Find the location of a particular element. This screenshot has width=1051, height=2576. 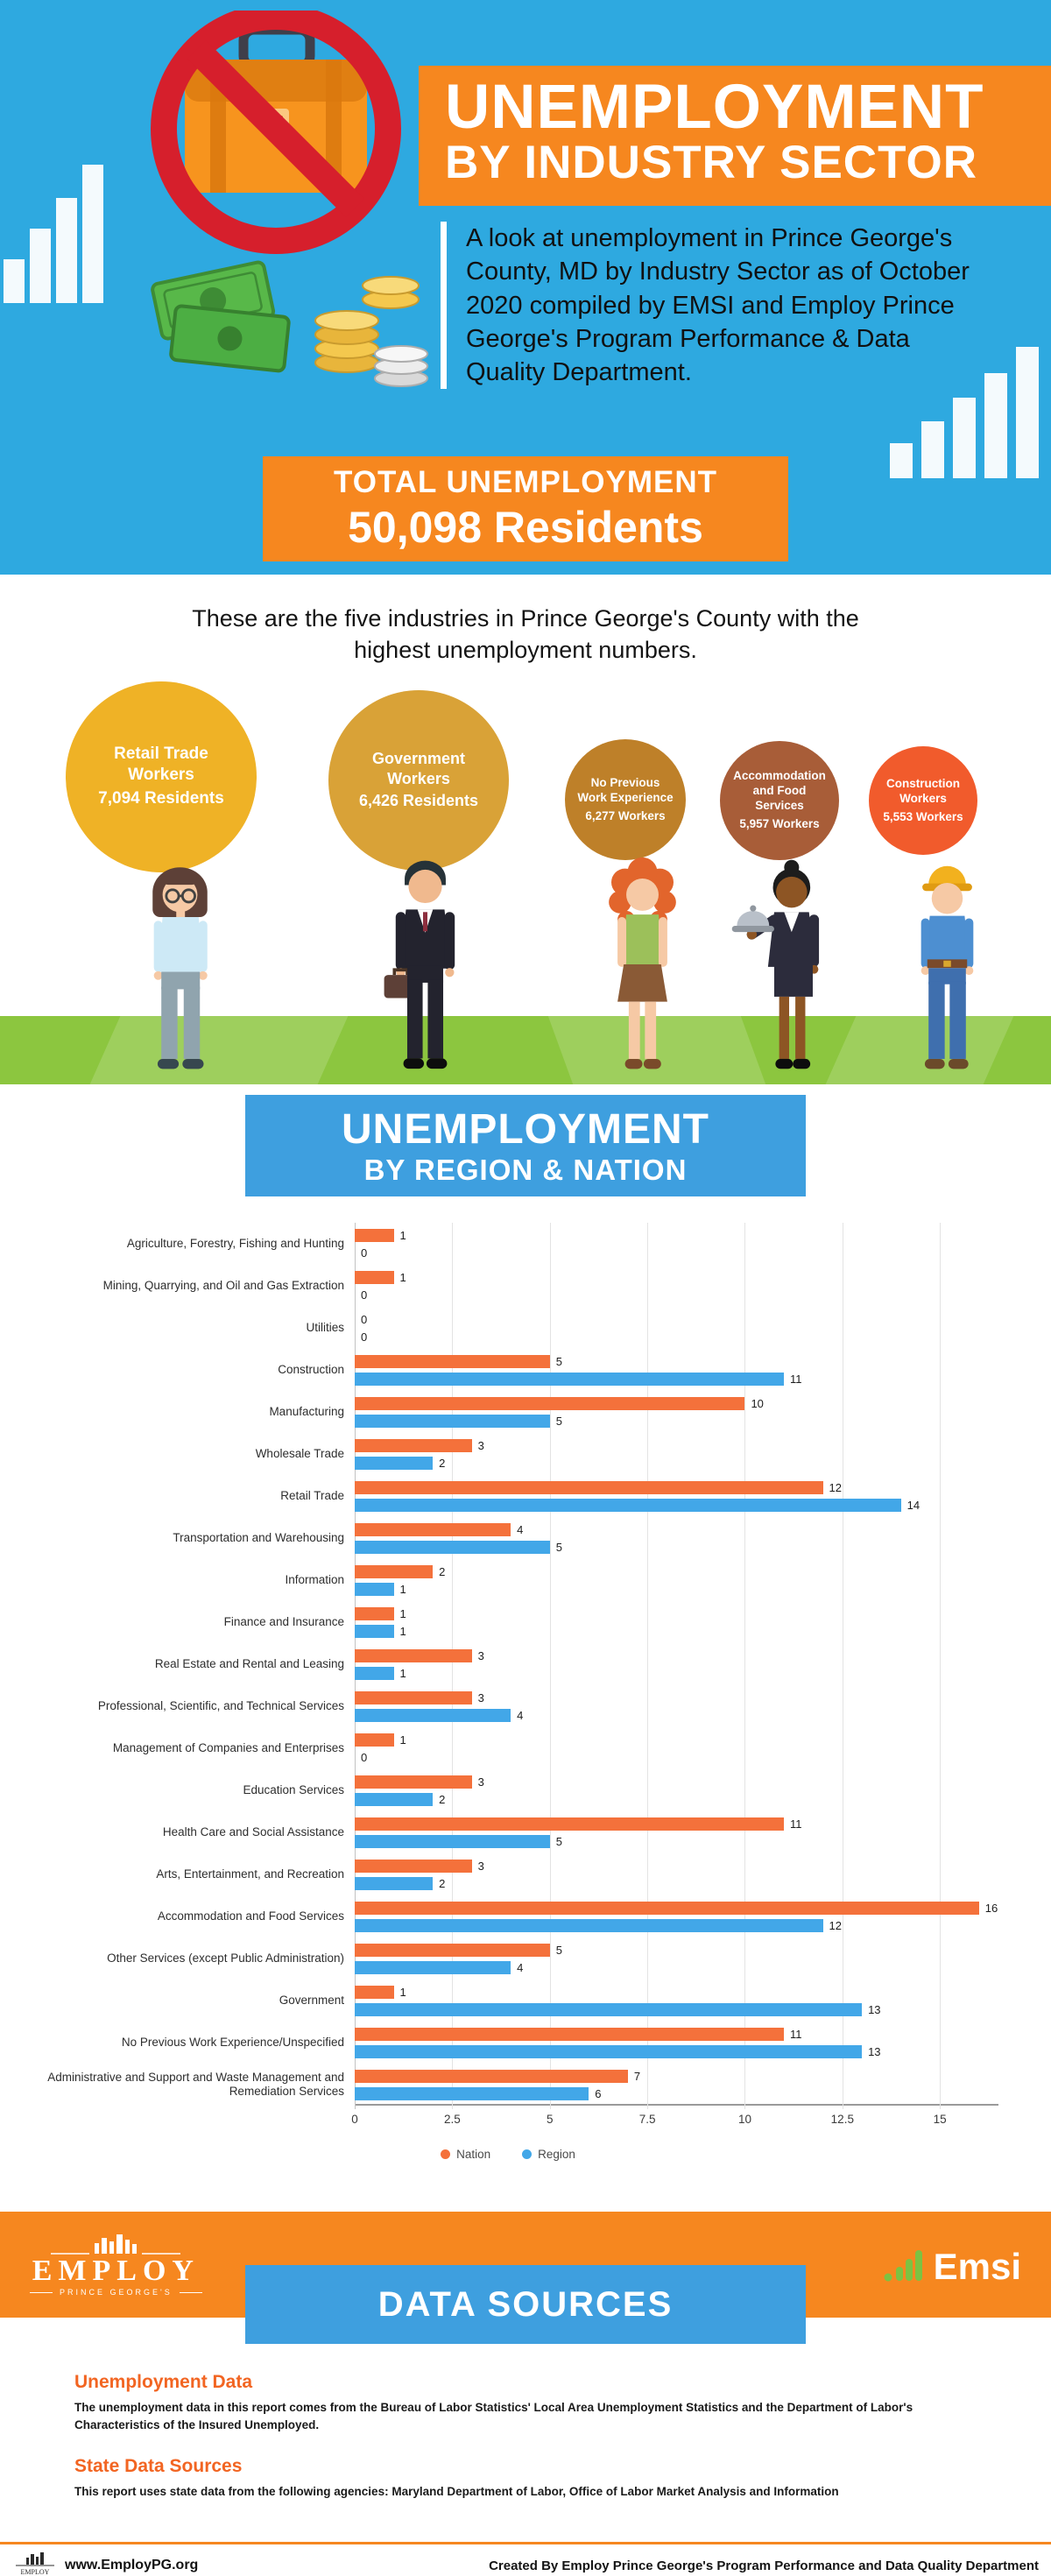

x-tick-label: 10 is located at coordinates (744, 2119).